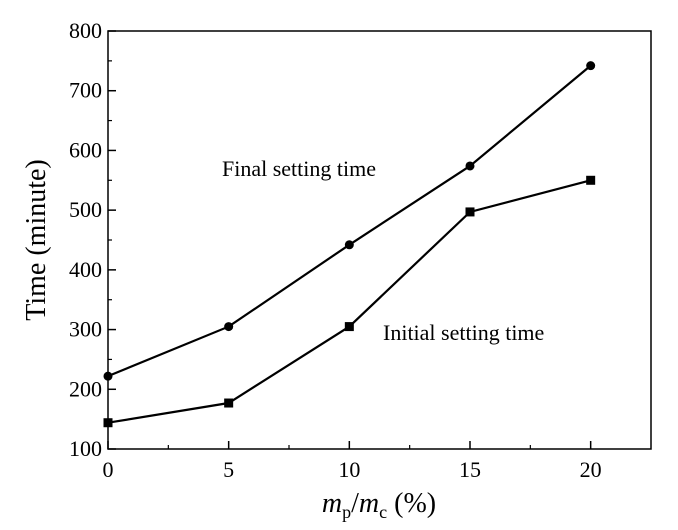  What do you see at coordinates (411, 503) in the screenshot?
I see `x-axis-title-unit: (%)` at bounding box center [411, 503].